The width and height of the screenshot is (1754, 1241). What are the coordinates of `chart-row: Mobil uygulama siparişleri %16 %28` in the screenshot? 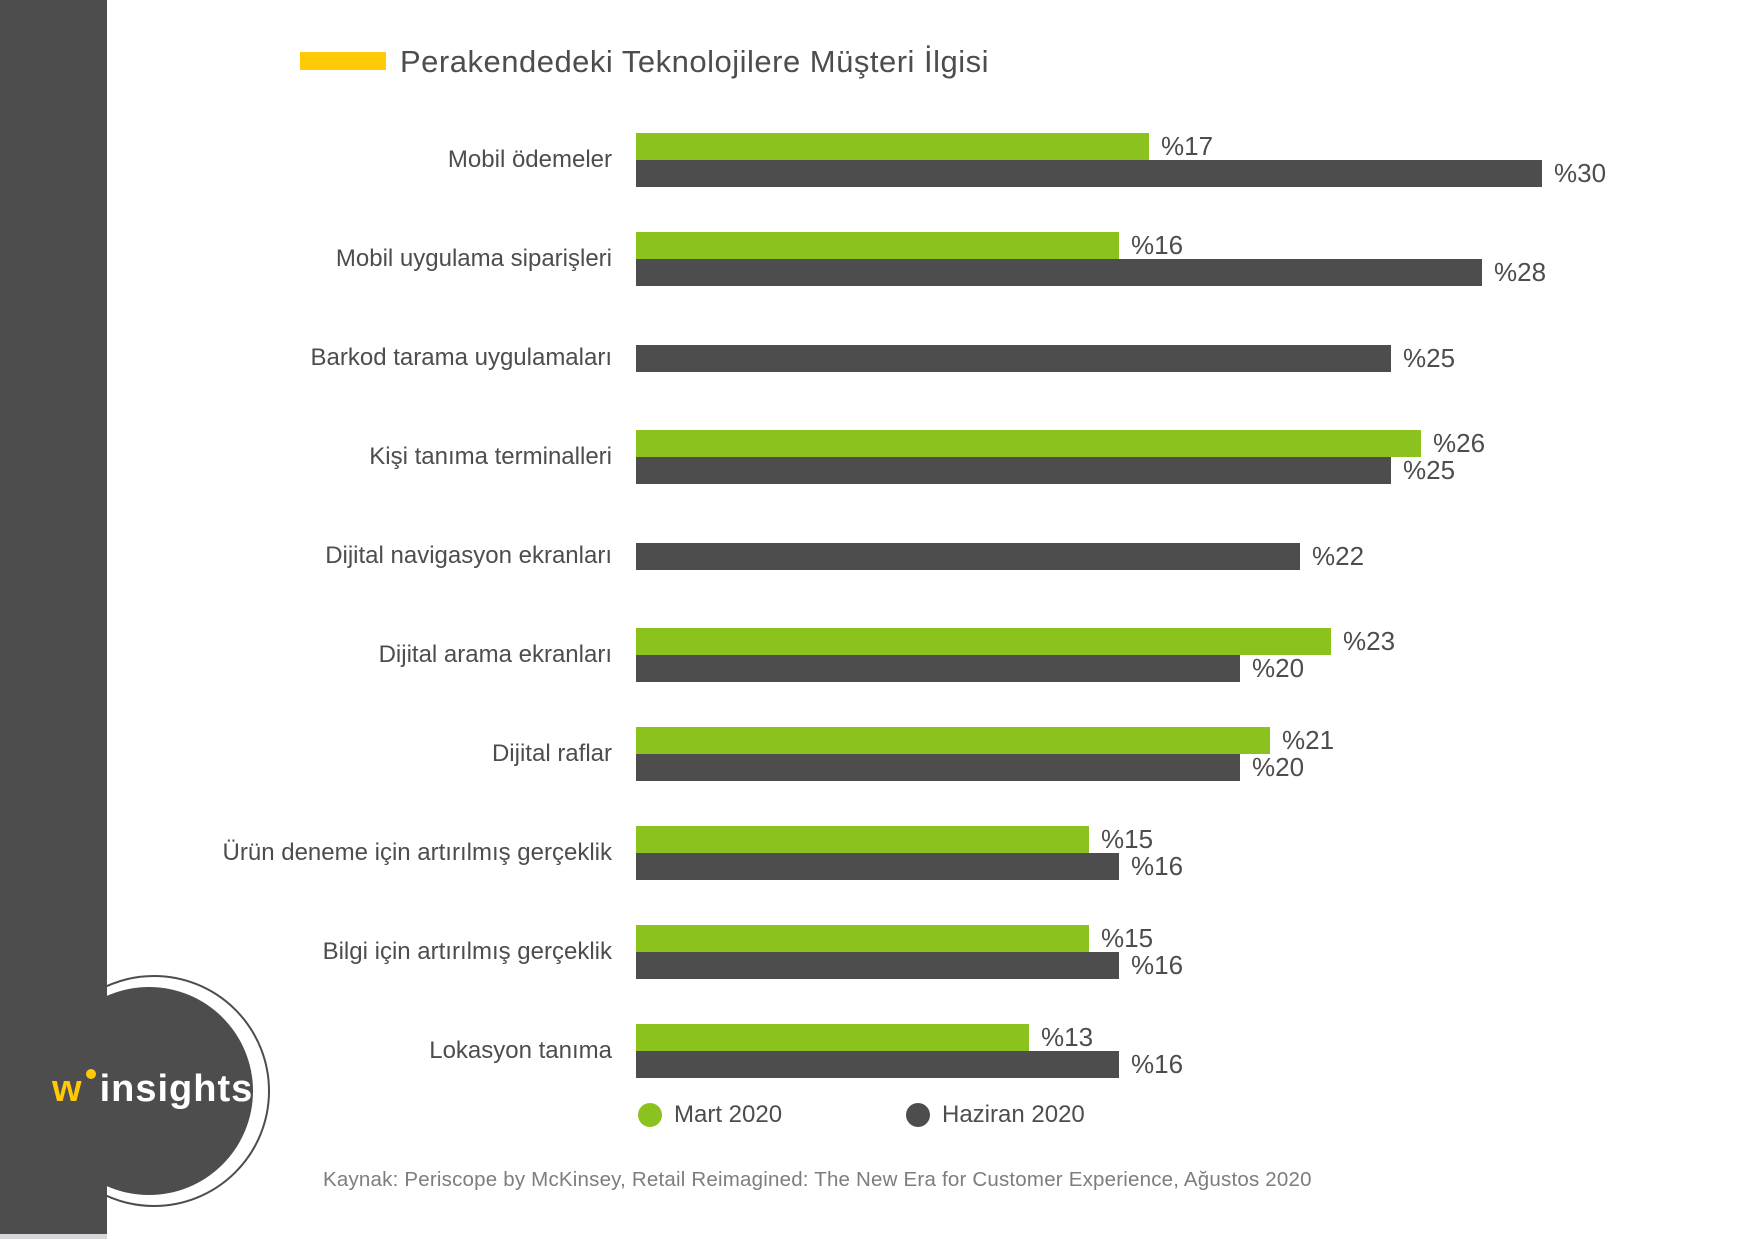 It's located at (877, 259).